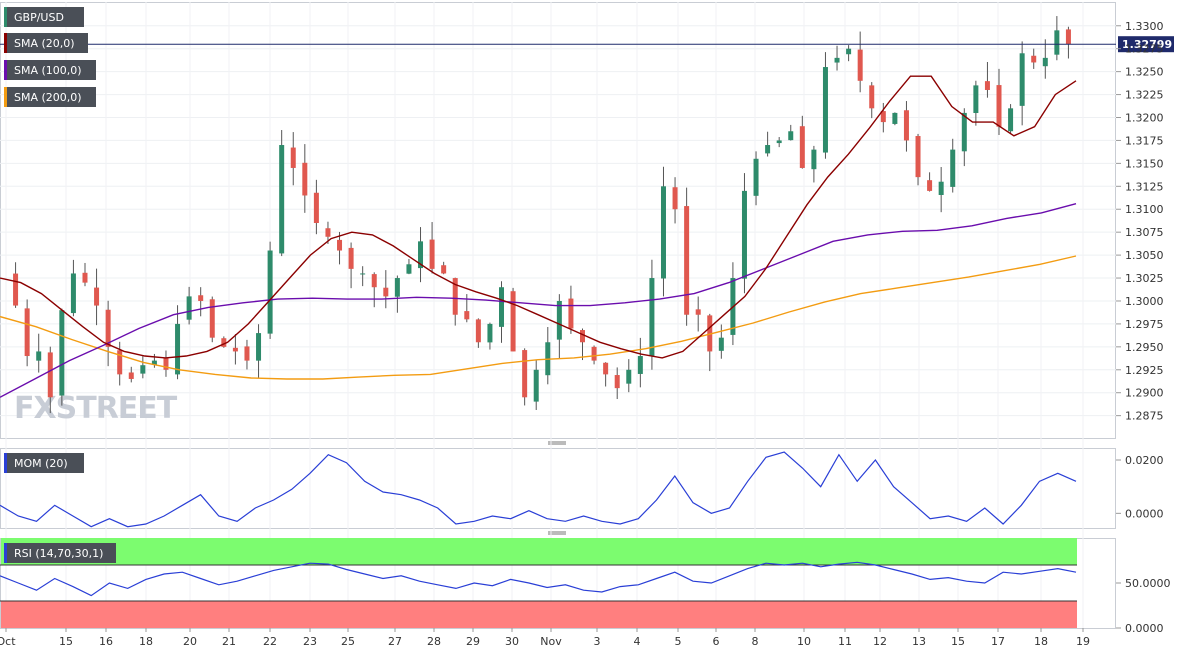 This screenshot has height=654, width=1186. I want to click on last-price-label: 1.32799, so click(1147, 44).